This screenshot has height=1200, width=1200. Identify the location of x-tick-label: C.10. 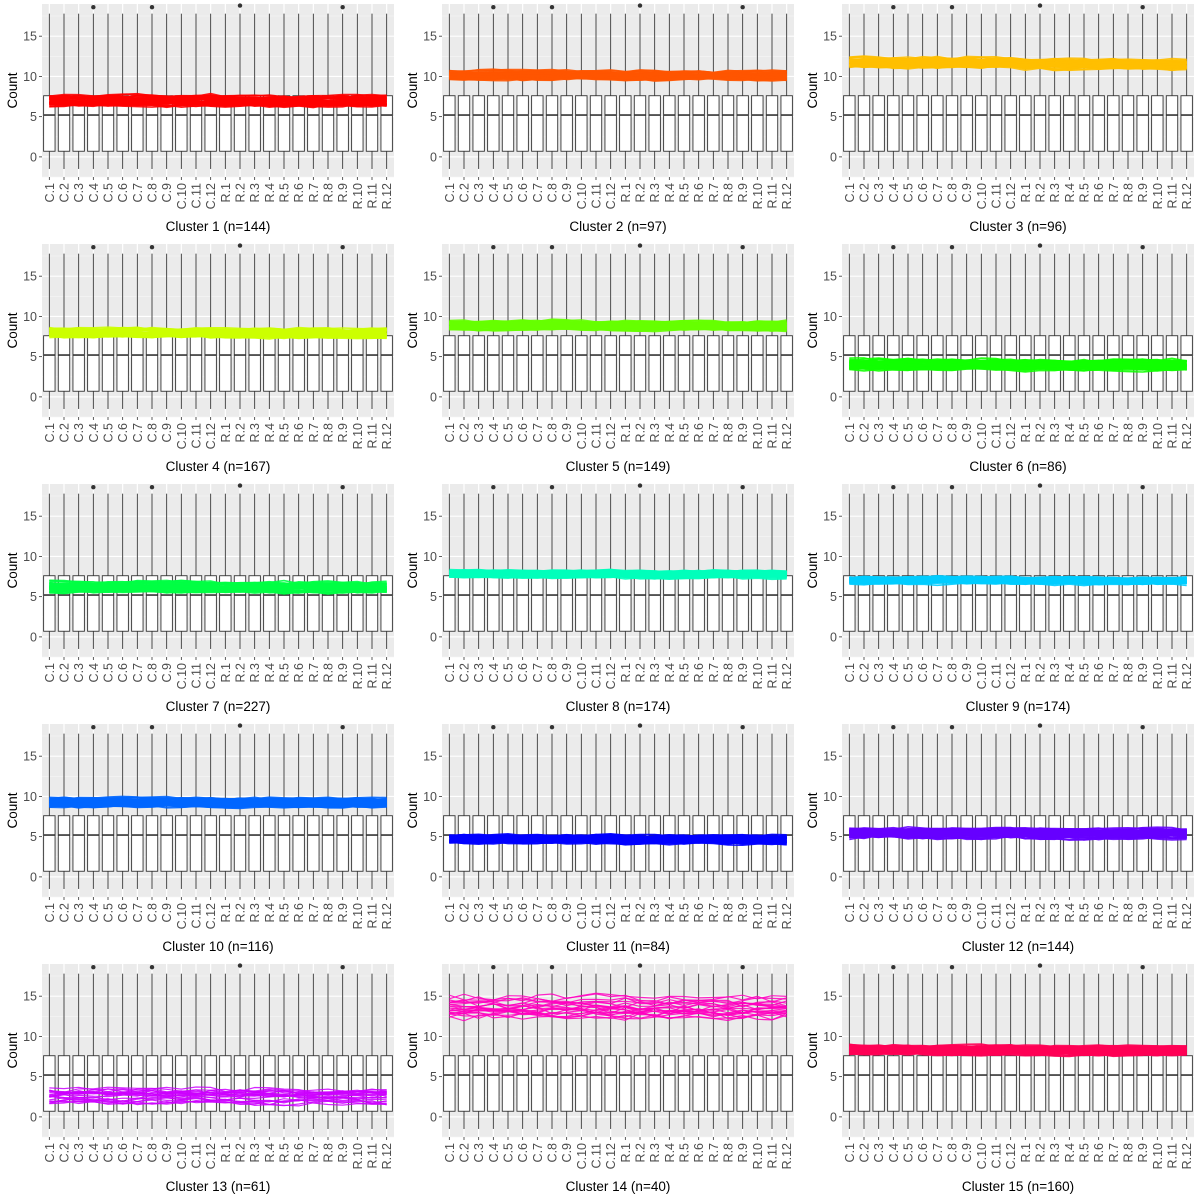
(582, 436).